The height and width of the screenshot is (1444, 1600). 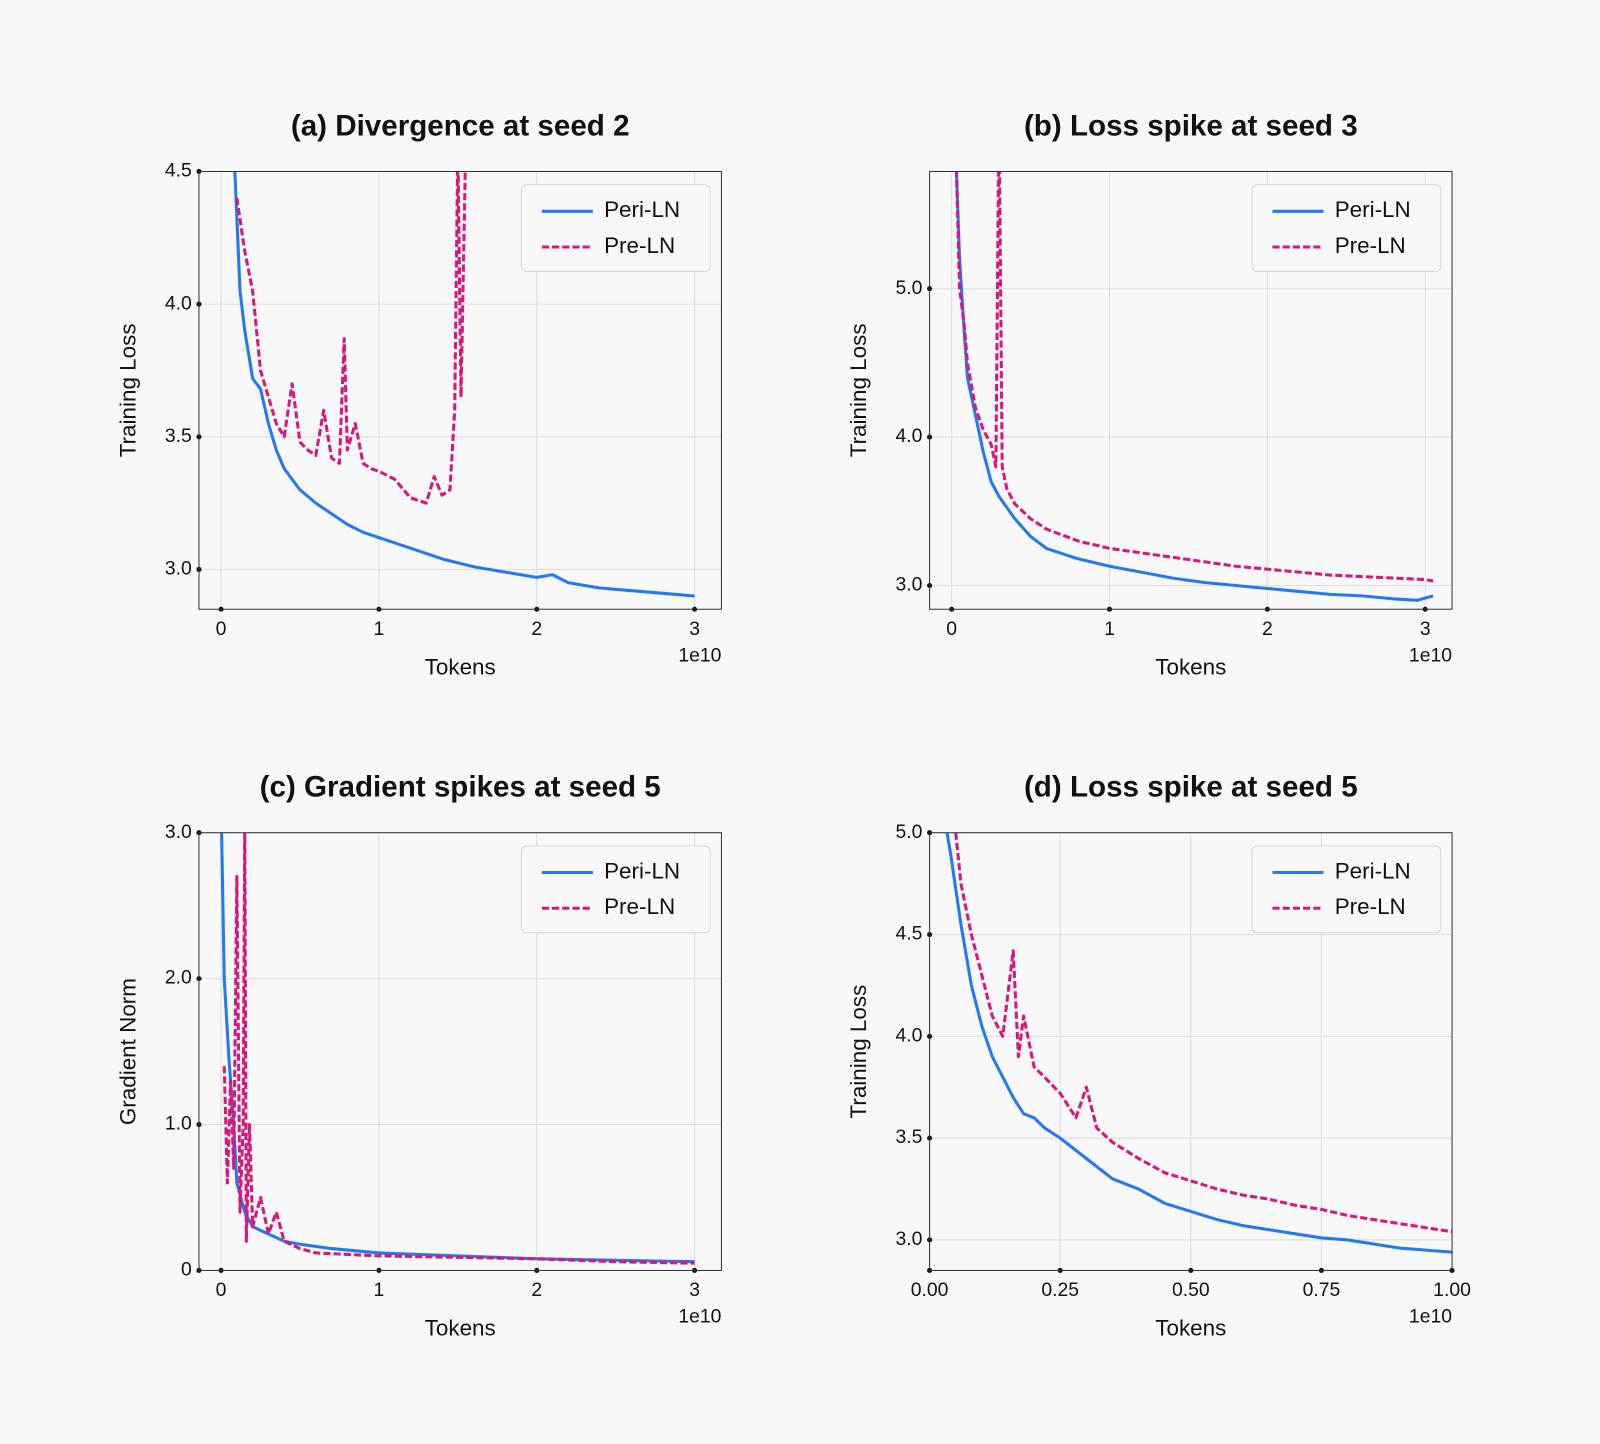 I want to click on chart-title: (b) Loss spike at seed 3, so click(x=1191, y=125).